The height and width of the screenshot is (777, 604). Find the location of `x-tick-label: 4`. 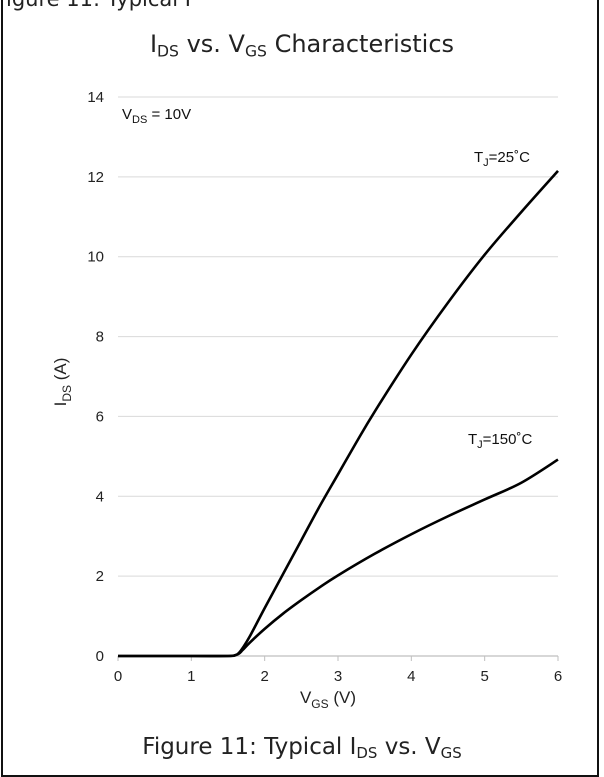

x-tick-label: 4 is located at coordinates (411, 676).